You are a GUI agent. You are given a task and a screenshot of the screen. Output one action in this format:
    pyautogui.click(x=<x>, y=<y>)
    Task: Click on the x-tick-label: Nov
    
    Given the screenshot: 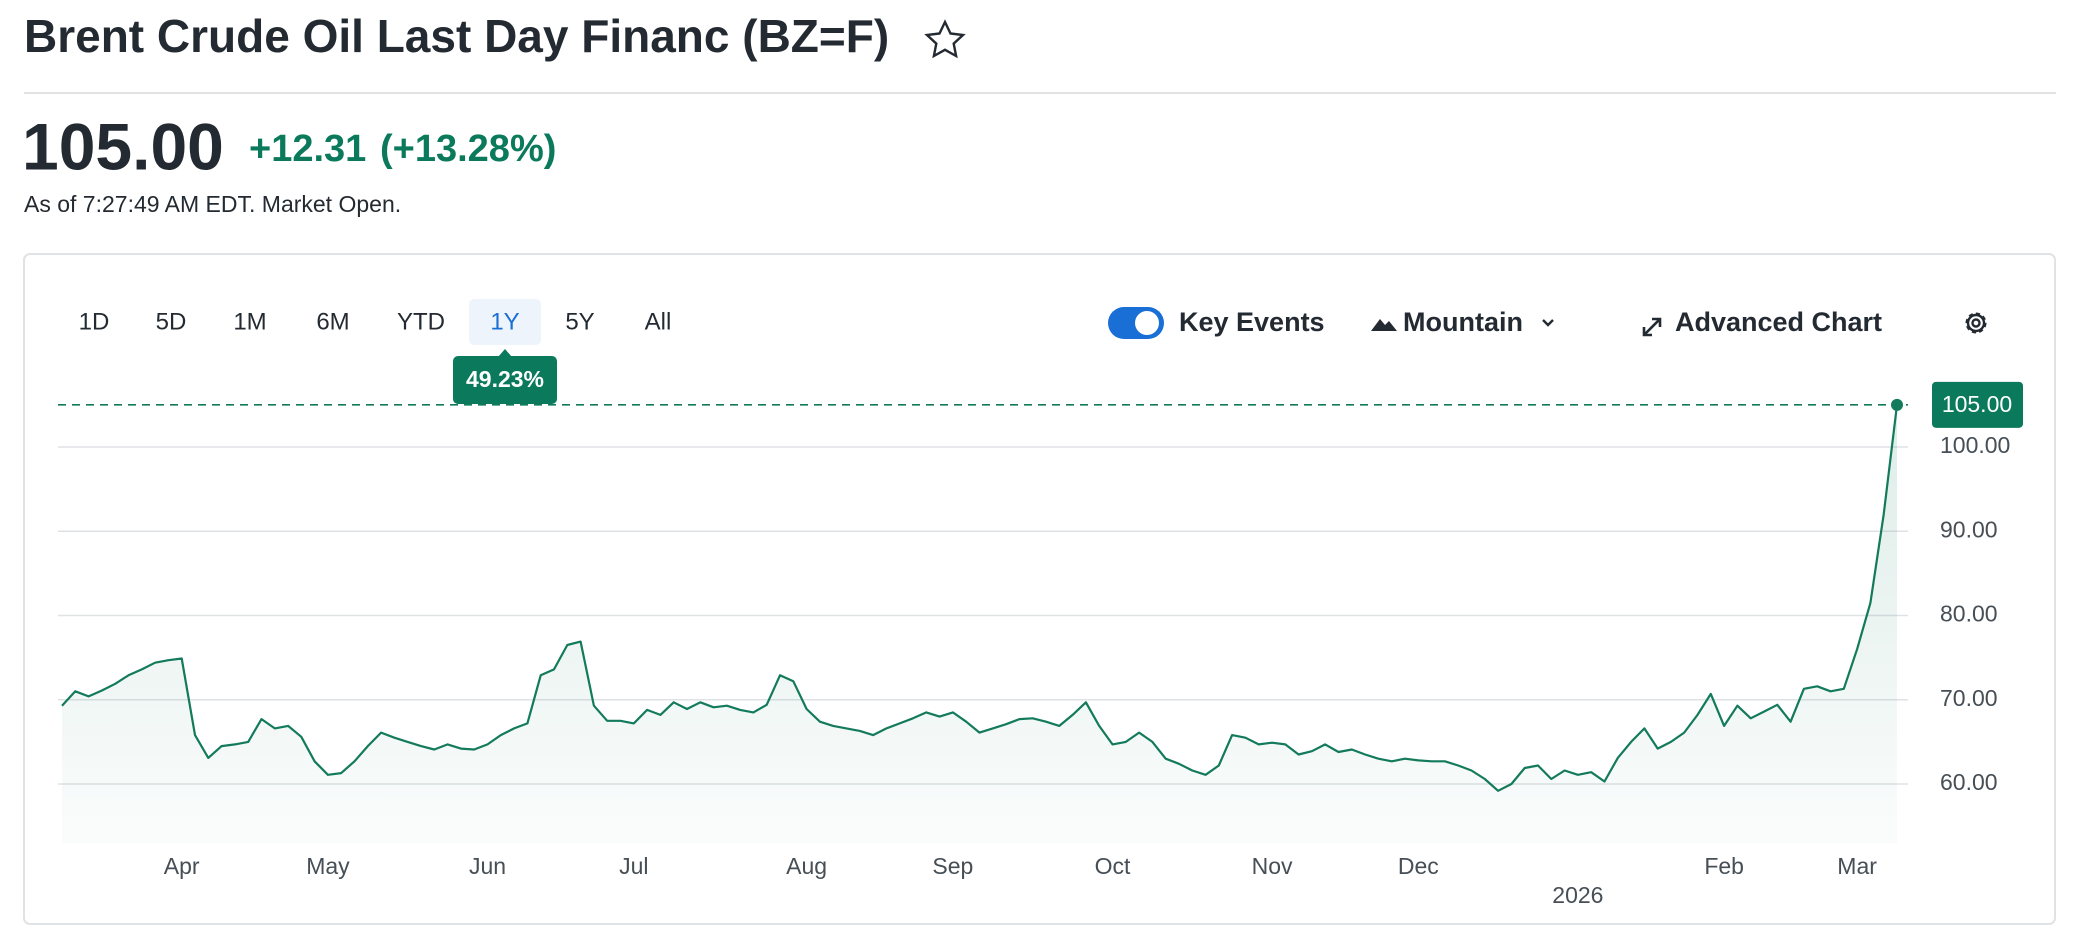 What is the action you would take?
    pyautogui.click(x=1272, y=866)
    